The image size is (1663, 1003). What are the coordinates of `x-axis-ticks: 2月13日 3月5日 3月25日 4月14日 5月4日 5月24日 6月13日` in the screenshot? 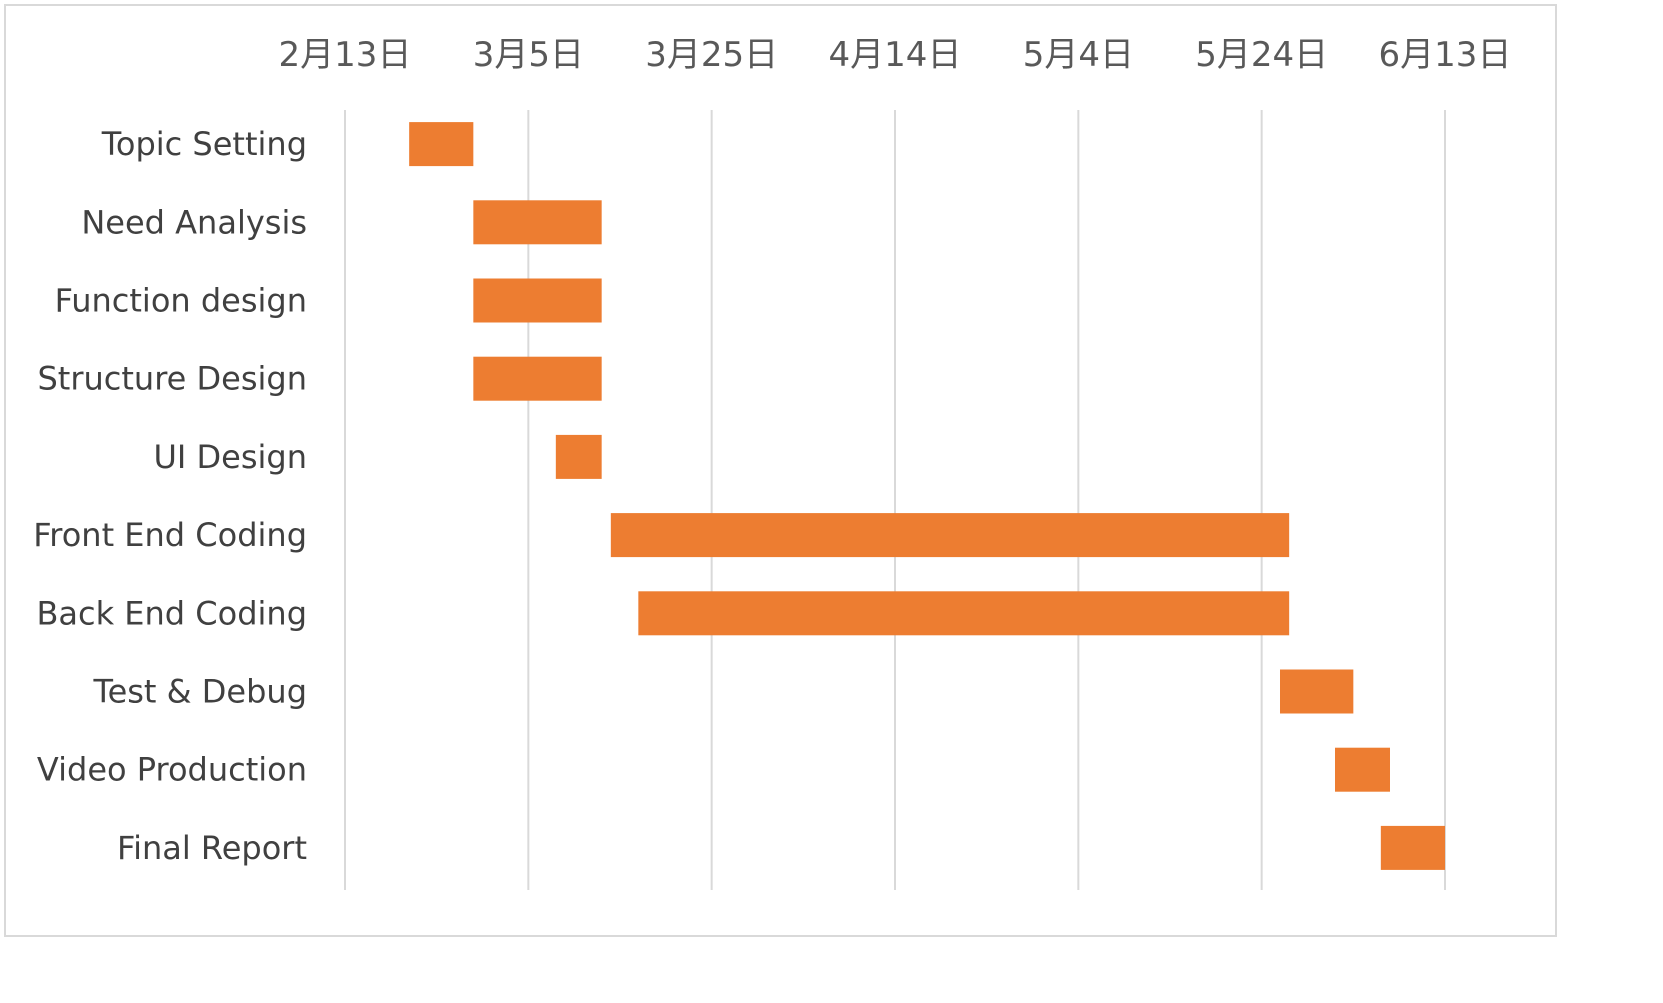 It's located at (895, 55).